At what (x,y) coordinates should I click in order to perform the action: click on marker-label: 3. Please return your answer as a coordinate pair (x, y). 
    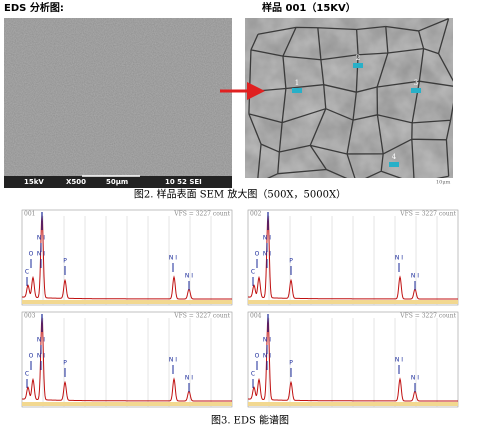
    Looking at the image, I should click on (416, 83).